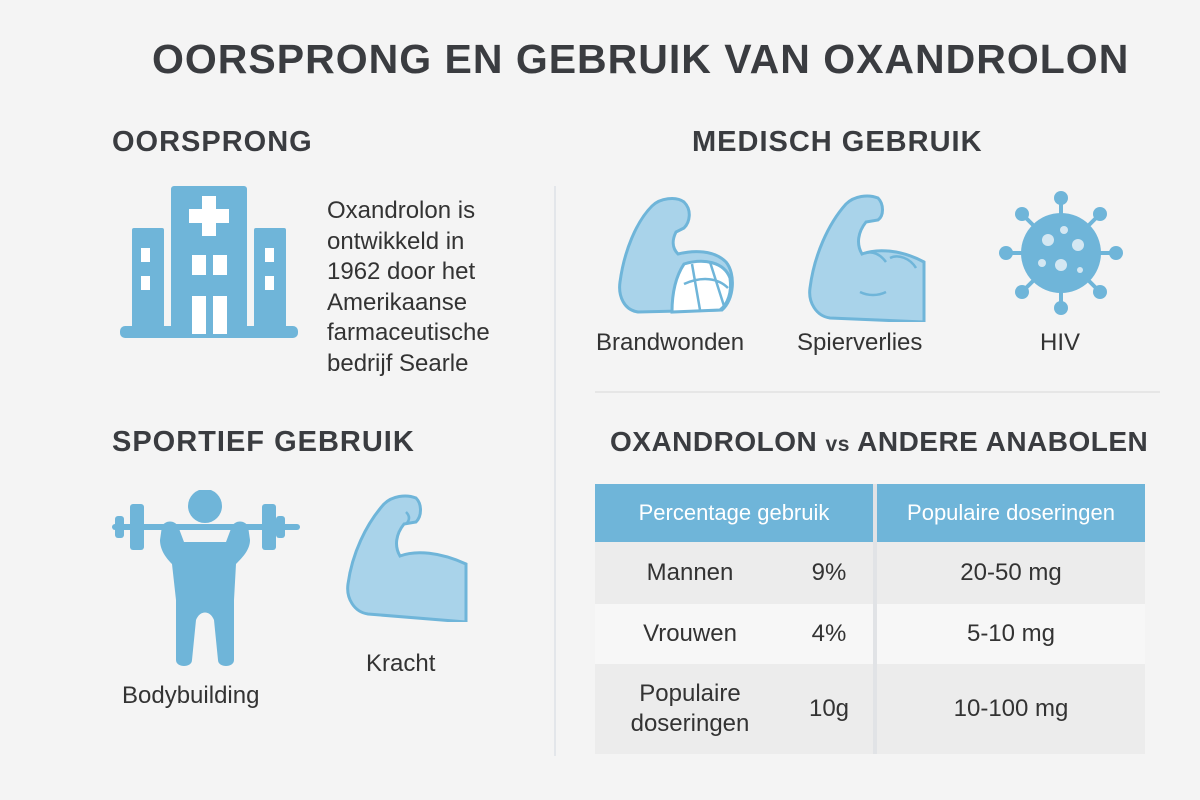  Describe the element at coordinates (830, 709) in the screenshot. I see `row-value: 10g` at that location.